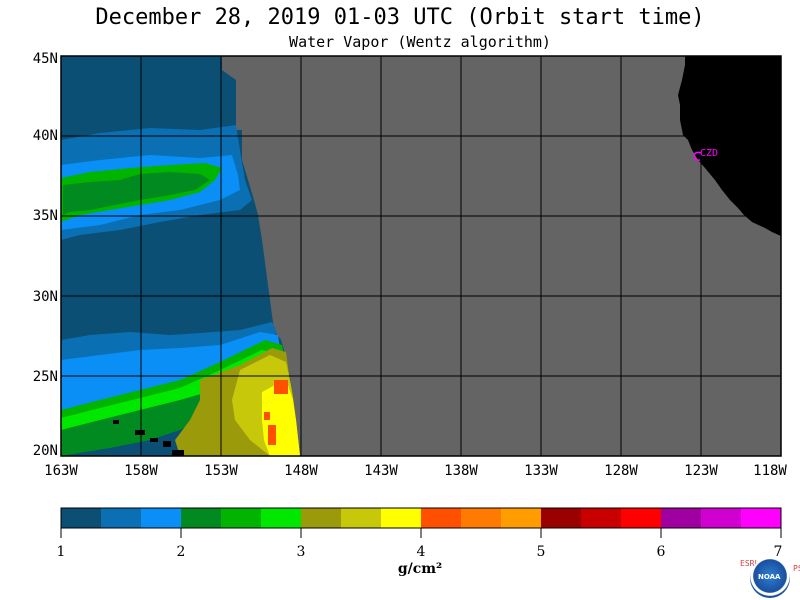  I want to click on noaa-logo-text: NOAA, so click(769, 577).